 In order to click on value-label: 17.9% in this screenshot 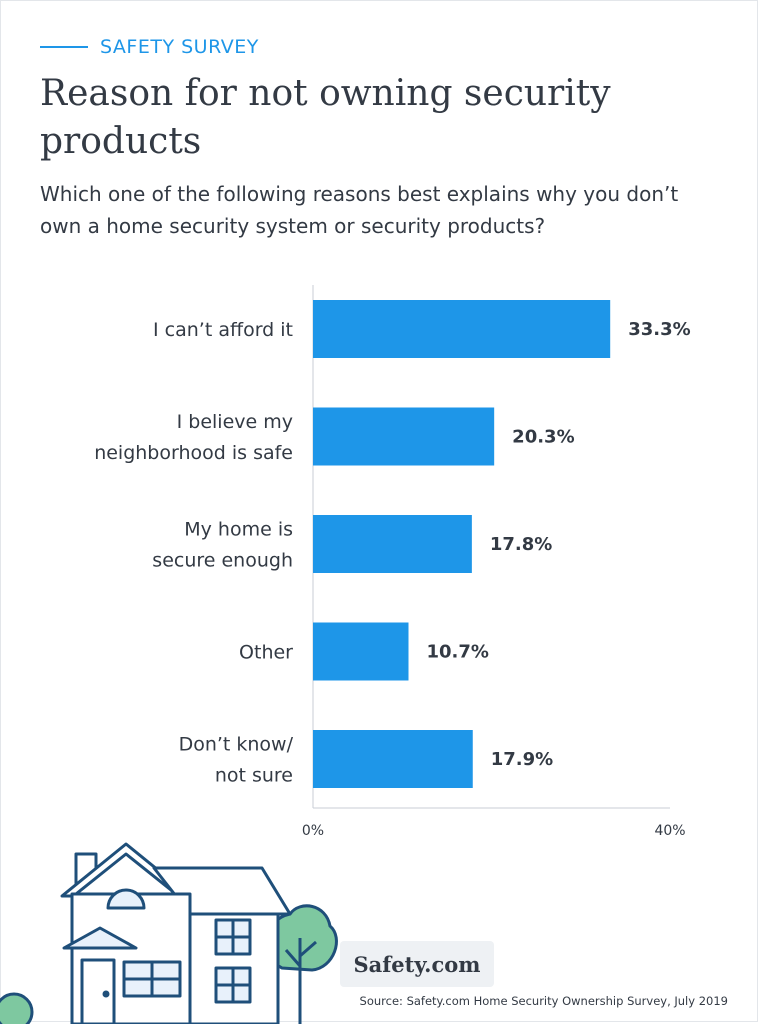, I will do `click(522, 759)`.